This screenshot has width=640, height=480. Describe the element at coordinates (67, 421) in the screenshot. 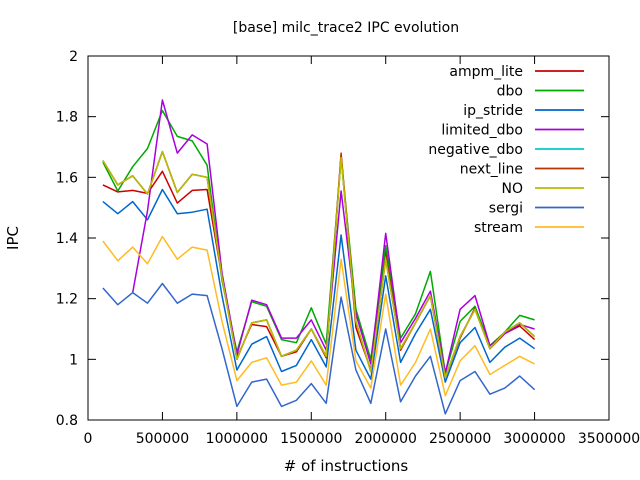

I see `y-tick-label: 0.8` at that location.